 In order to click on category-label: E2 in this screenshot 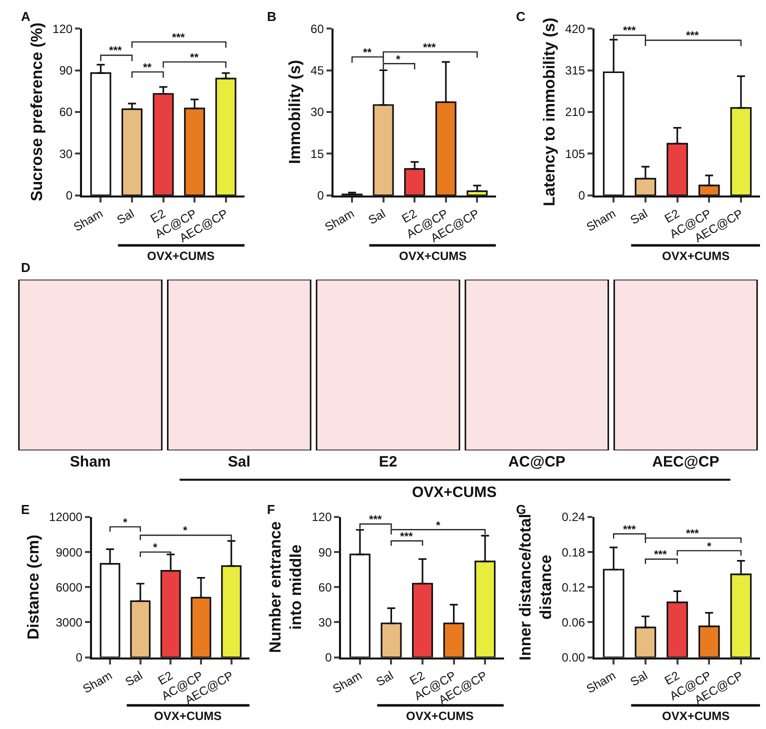, I will do `click(388, 461)`.